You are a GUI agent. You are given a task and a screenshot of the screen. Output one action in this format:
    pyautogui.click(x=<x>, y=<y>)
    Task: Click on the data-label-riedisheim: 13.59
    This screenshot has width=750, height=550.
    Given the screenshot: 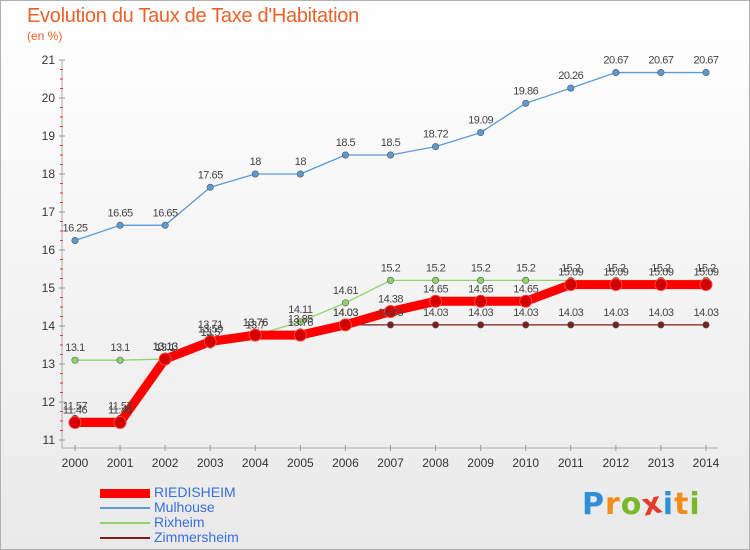 What is the action you would take?
    pyautogui.click(x=210, y=330)
    